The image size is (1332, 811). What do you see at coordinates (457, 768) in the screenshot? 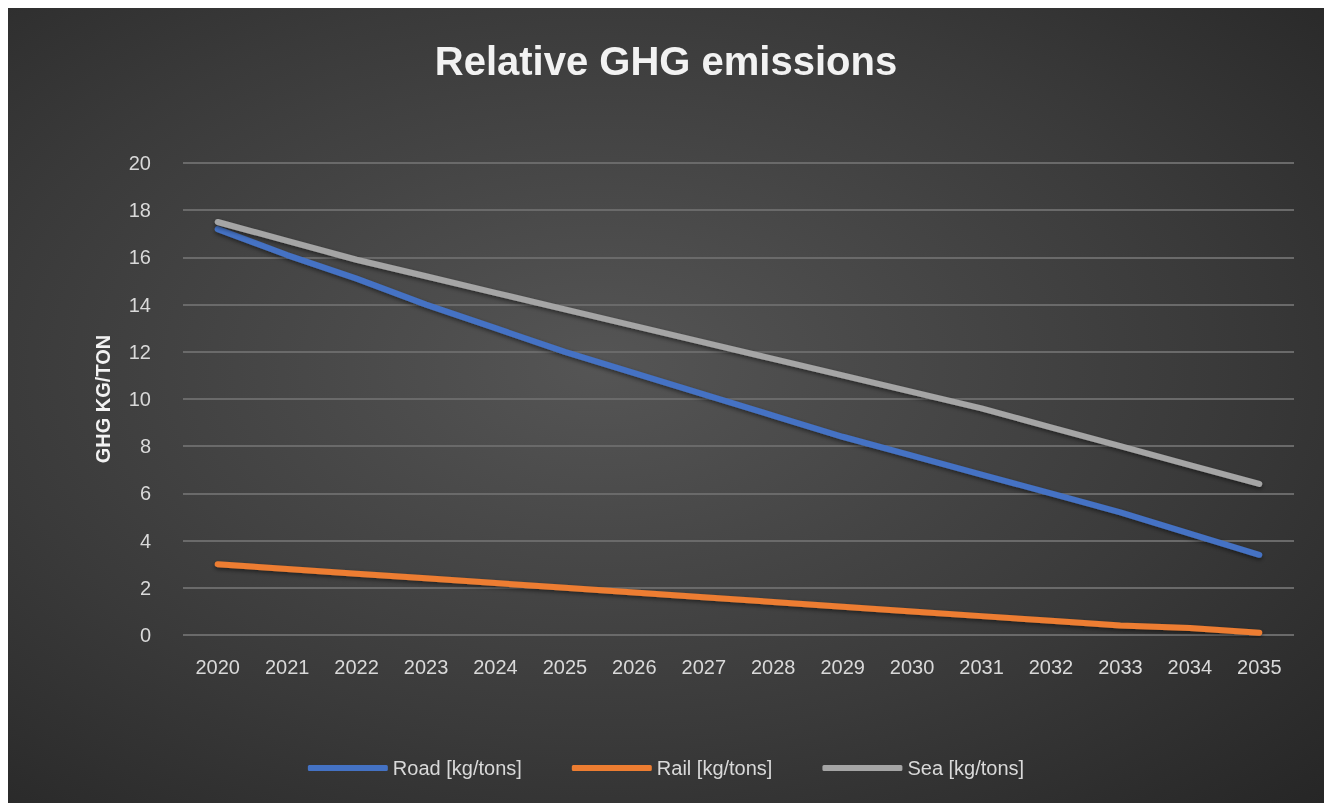
I see `legend-label: Road [kg/tons]` at bounding box center [457, 768].